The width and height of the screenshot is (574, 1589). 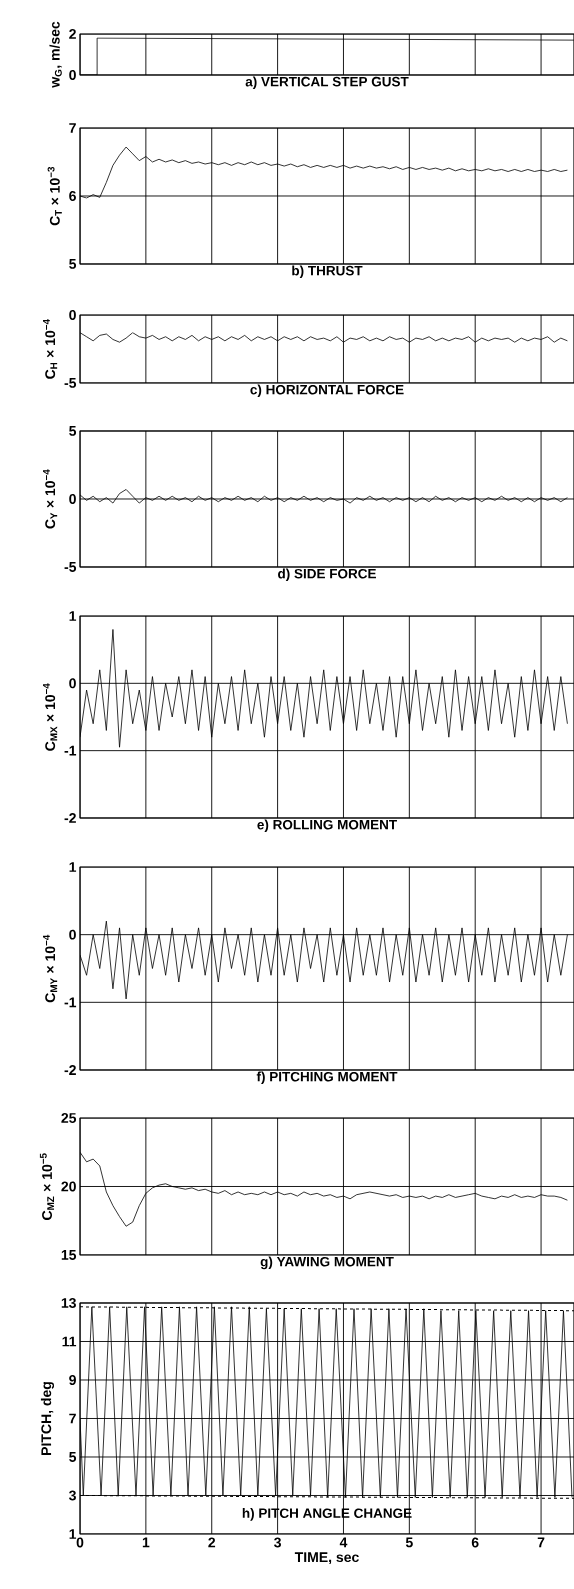 What do you see at coordinates (69, 1341) in the screenshot?
I see `y-tick-label: 11` at bounding box center [69, 1341].